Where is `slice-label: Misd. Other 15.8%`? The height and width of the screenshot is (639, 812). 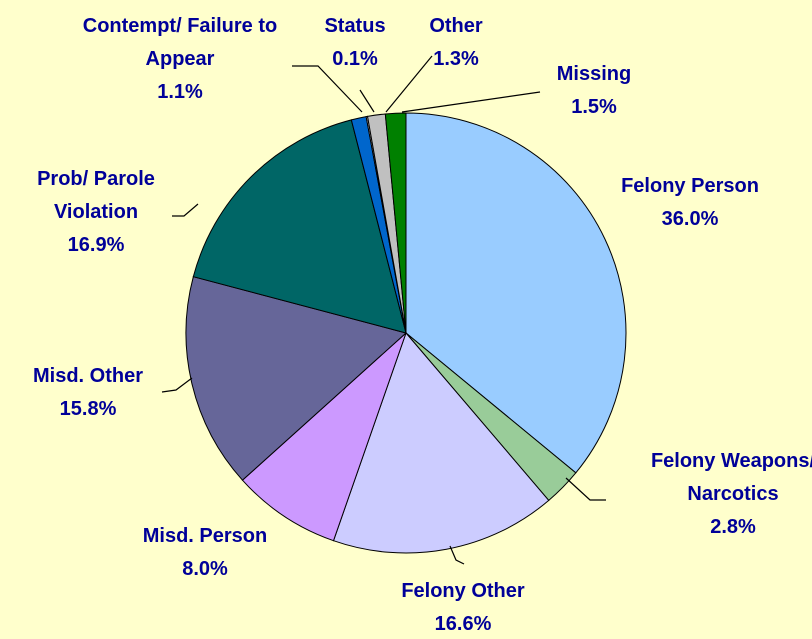
slice-label: Misd. Other 15.8% is located at coordinates (89, 393).